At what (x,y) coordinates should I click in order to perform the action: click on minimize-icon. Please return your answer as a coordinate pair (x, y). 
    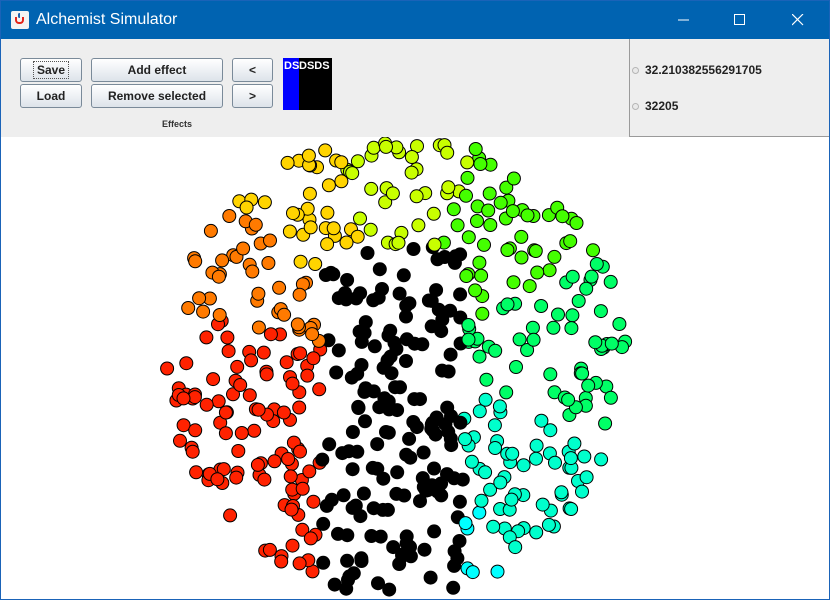
    Looking at the image, I should click on (683, 20).